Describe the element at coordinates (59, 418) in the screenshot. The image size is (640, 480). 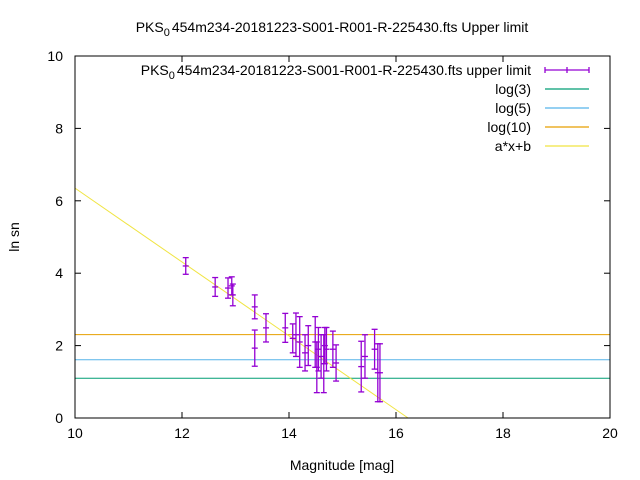
I see `y-tick-label: 0` at that location.